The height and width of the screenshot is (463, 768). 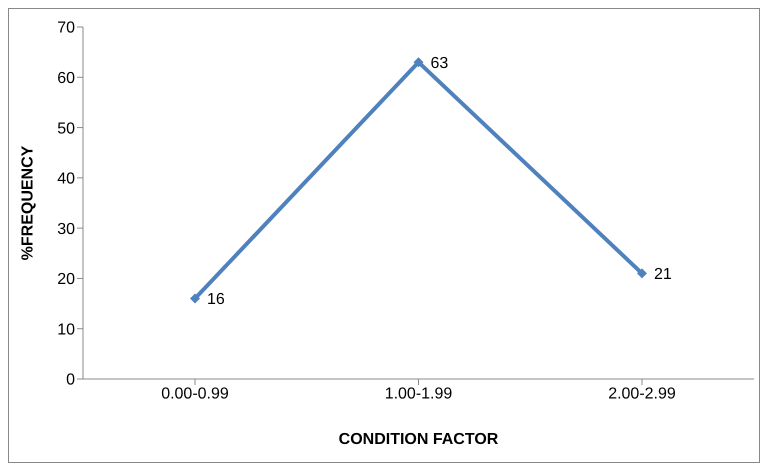 What do you see at coordinates (66, 329) in the screenshot?
I see `y-tick-label: 10` at bounding box center [66, 329].